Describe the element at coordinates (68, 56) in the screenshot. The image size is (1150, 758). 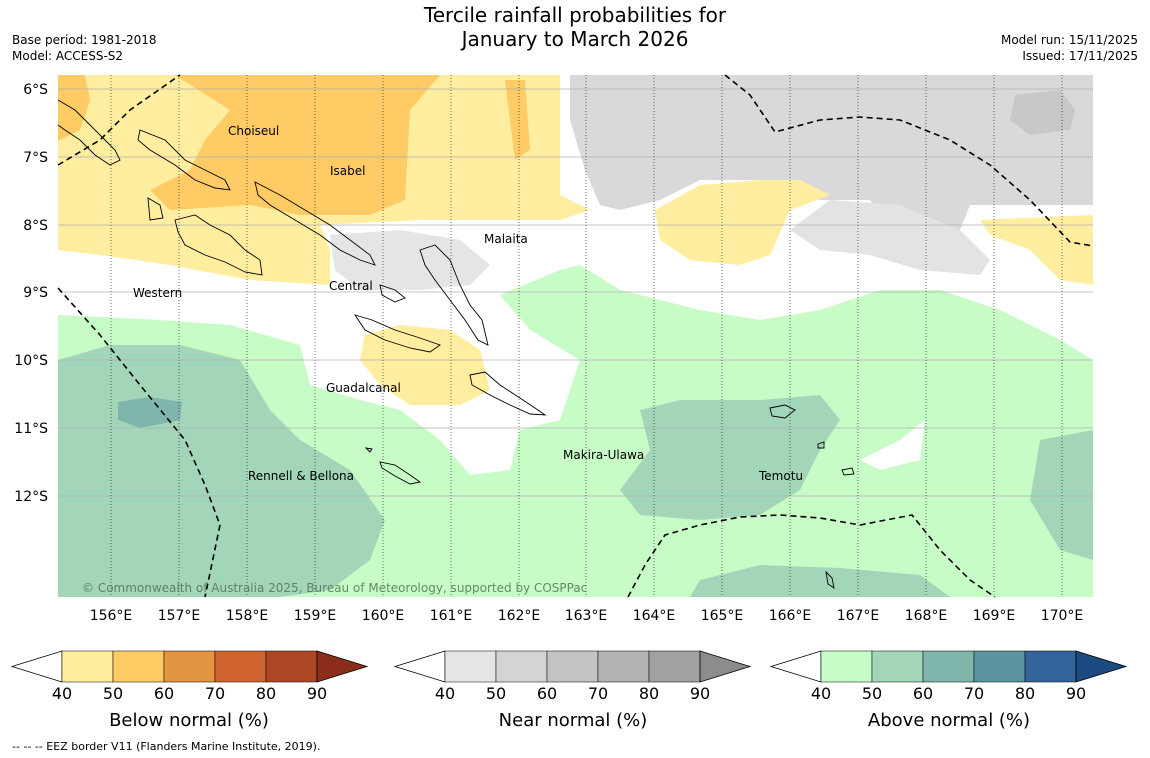
I see `model-name: Model: ACCESS-S2` at that location.